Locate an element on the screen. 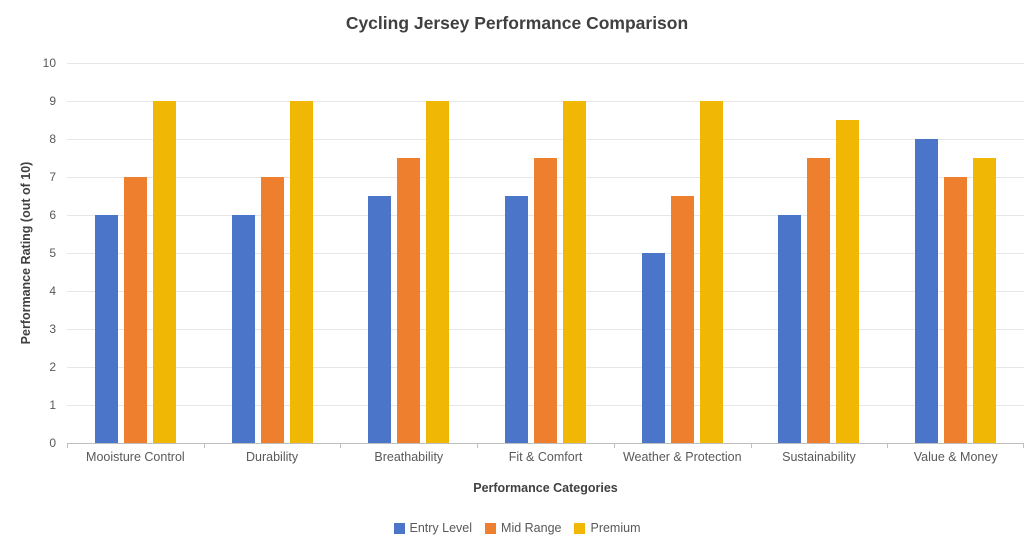  x-category-label: Fit & Comfort is located at coordinates (545, 457).